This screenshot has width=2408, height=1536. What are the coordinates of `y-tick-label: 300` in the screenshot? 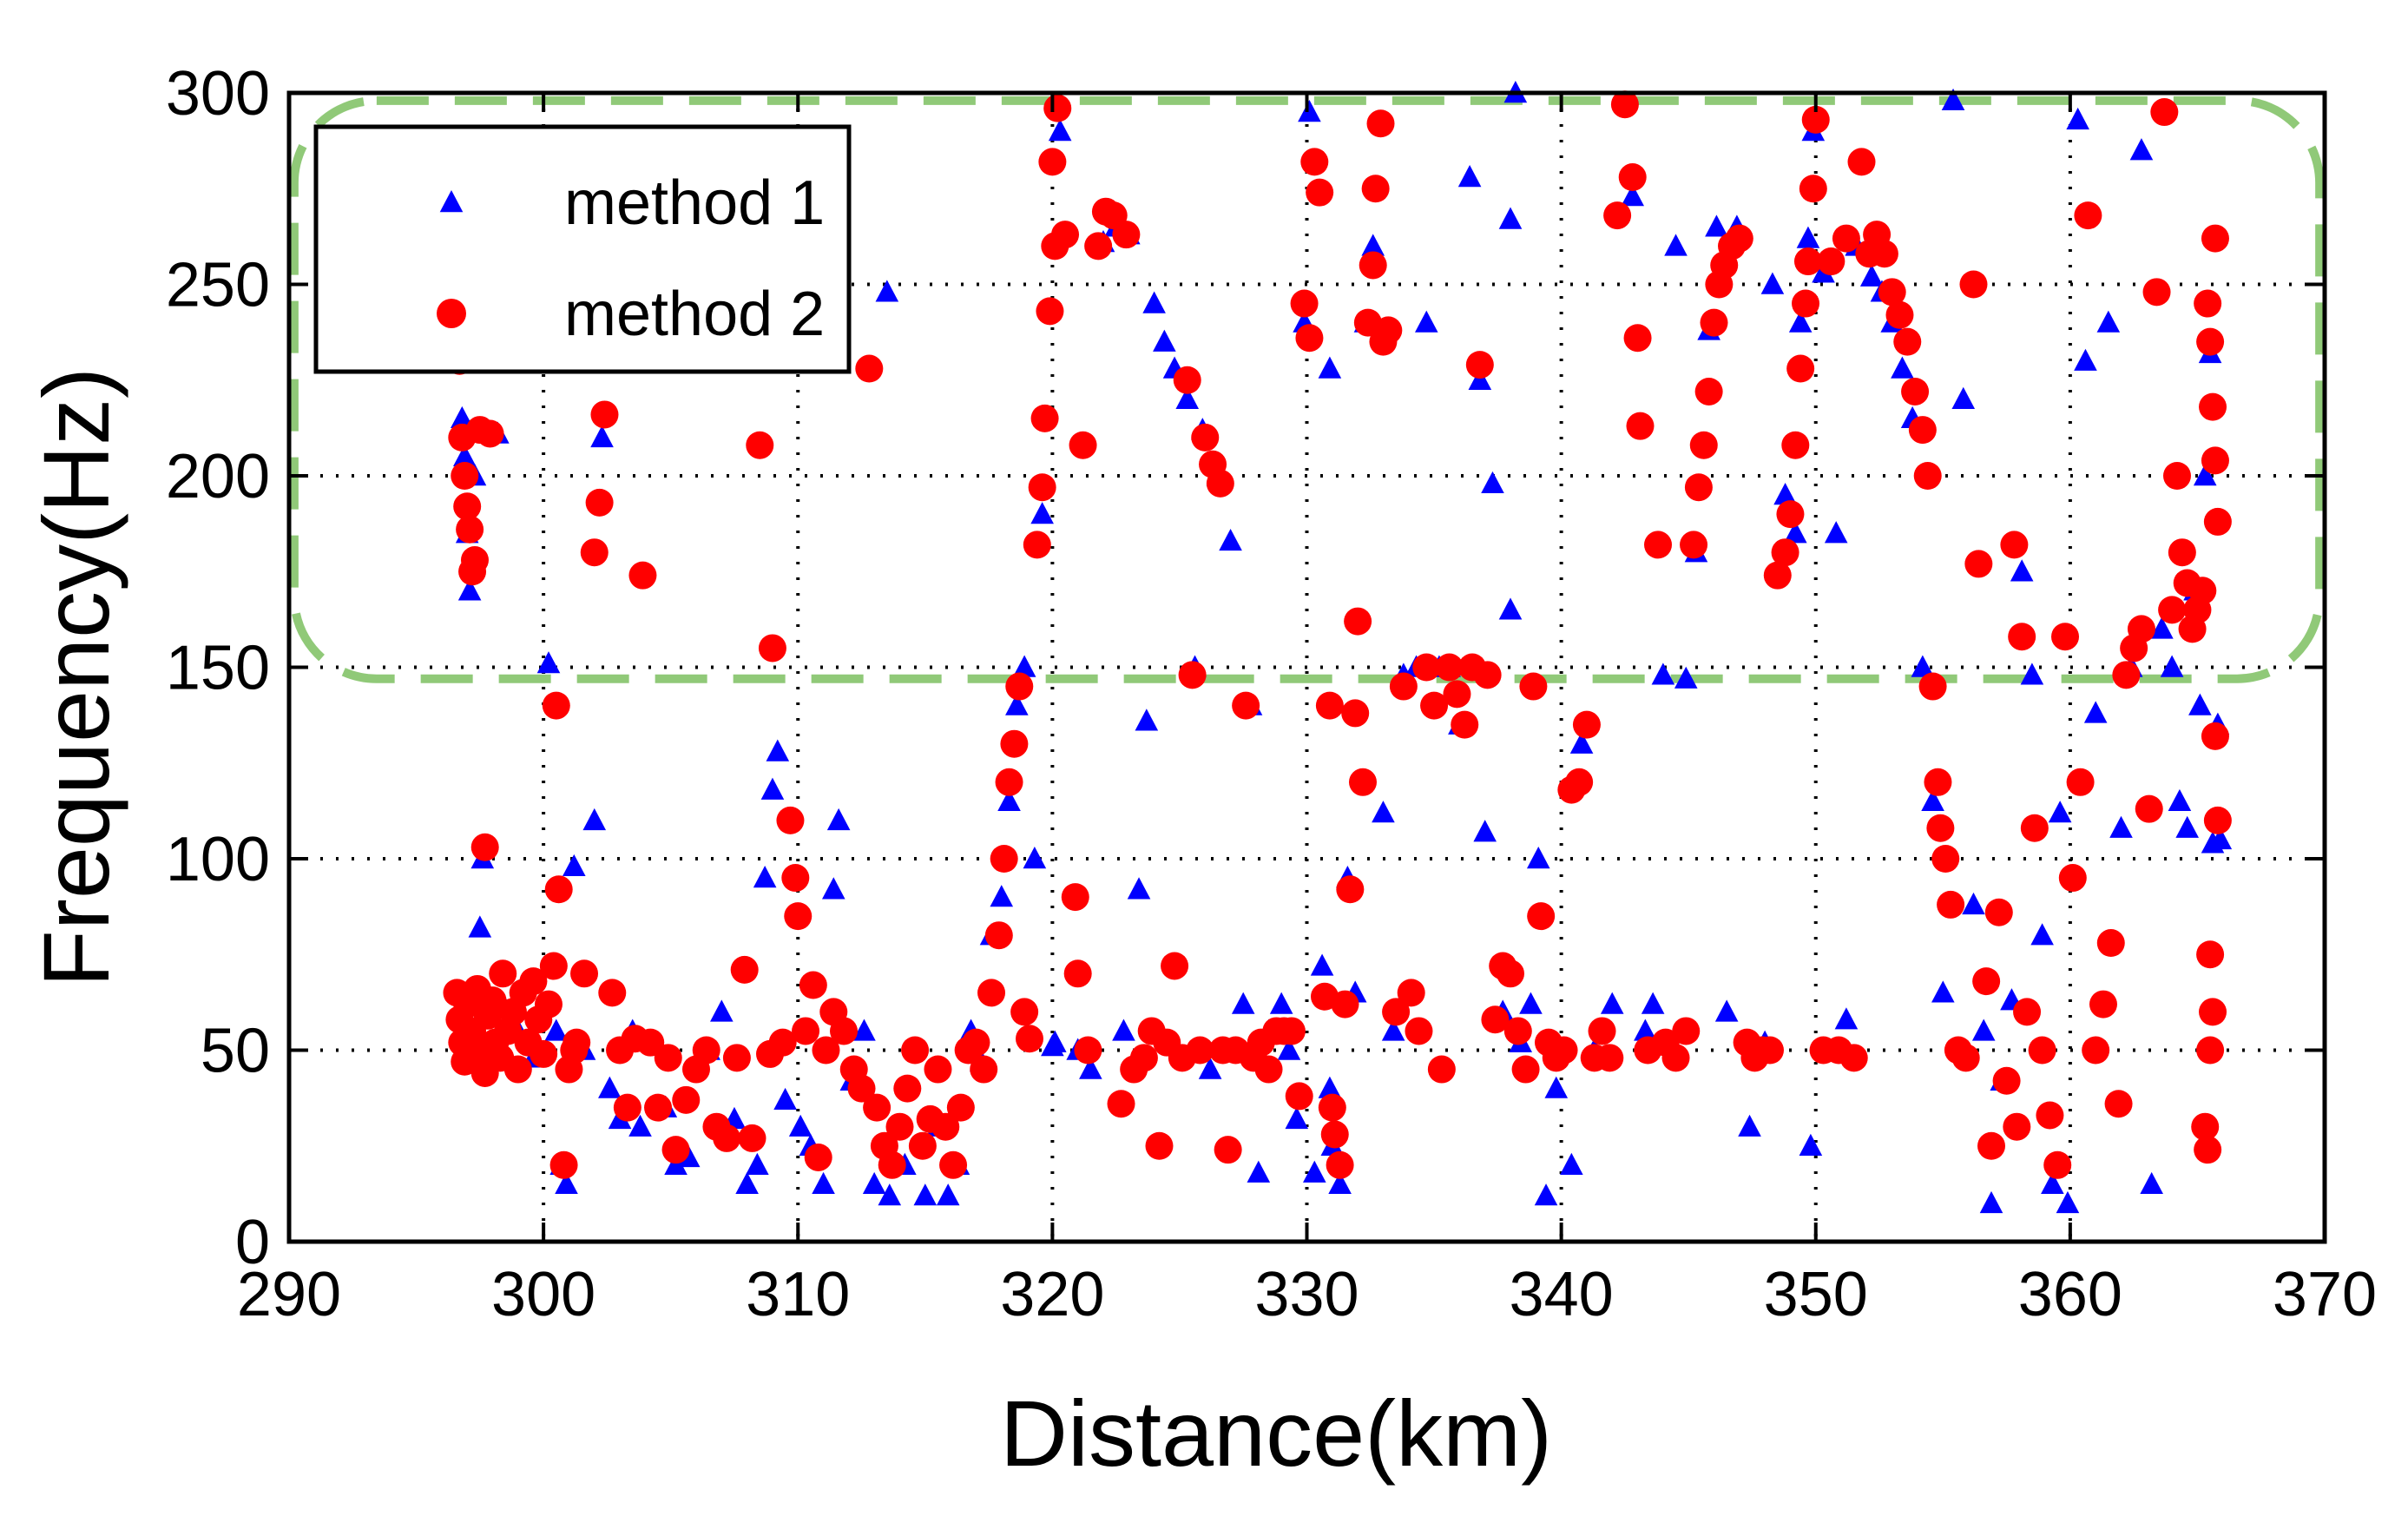 It's located at (218, 94).